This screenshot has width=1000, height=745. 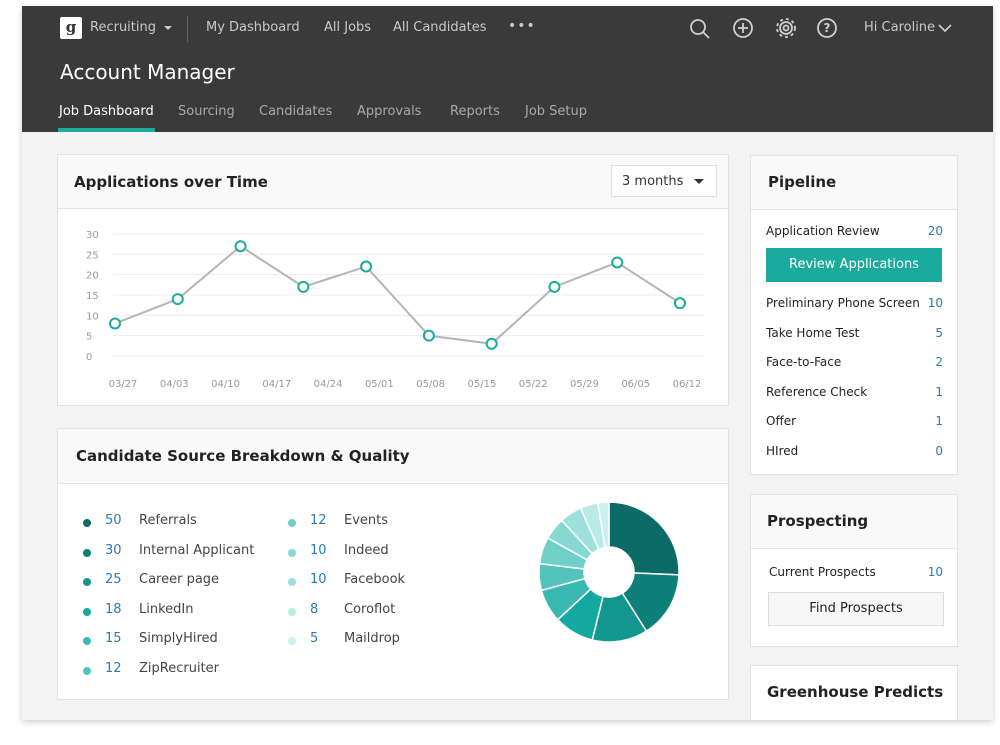 I want to click on divider, so click(x=187, y=29).